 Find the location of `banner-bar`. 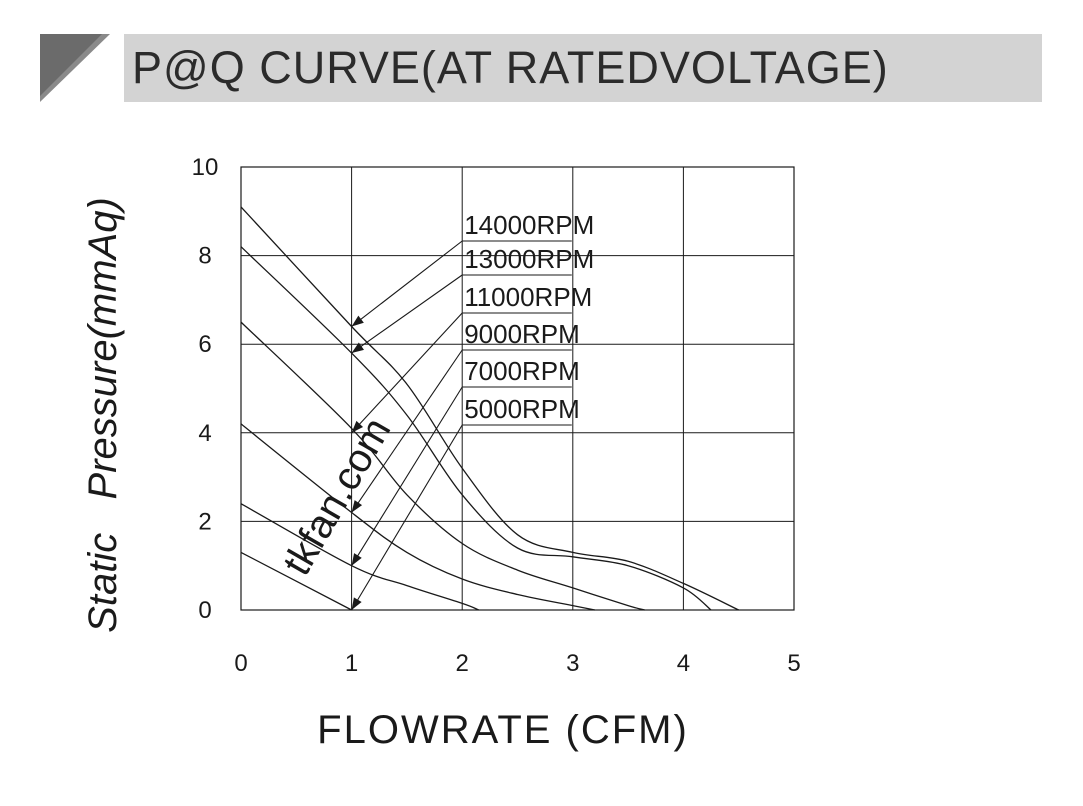

banner-bar is located at coordinates (583, 68).